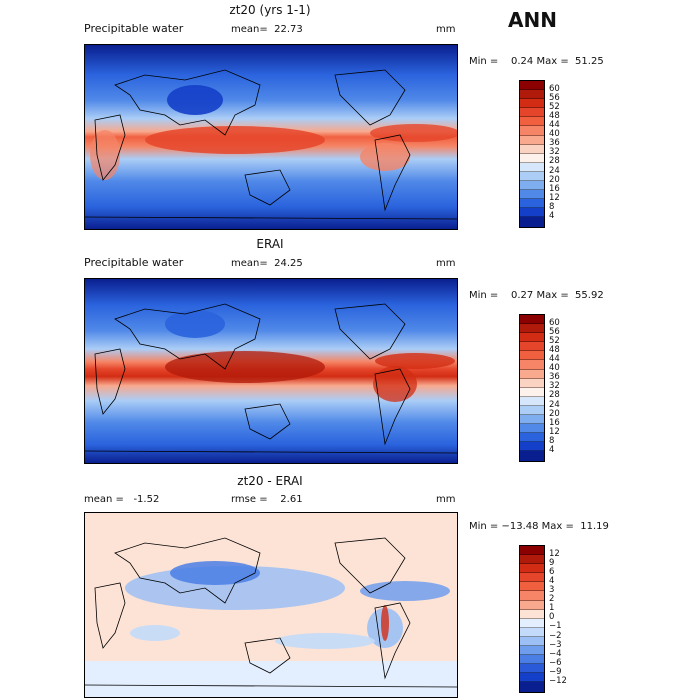  Describe the element at coordinates (446, 29) in the screenshot. I see `panel-1-unit: mm` at that location.